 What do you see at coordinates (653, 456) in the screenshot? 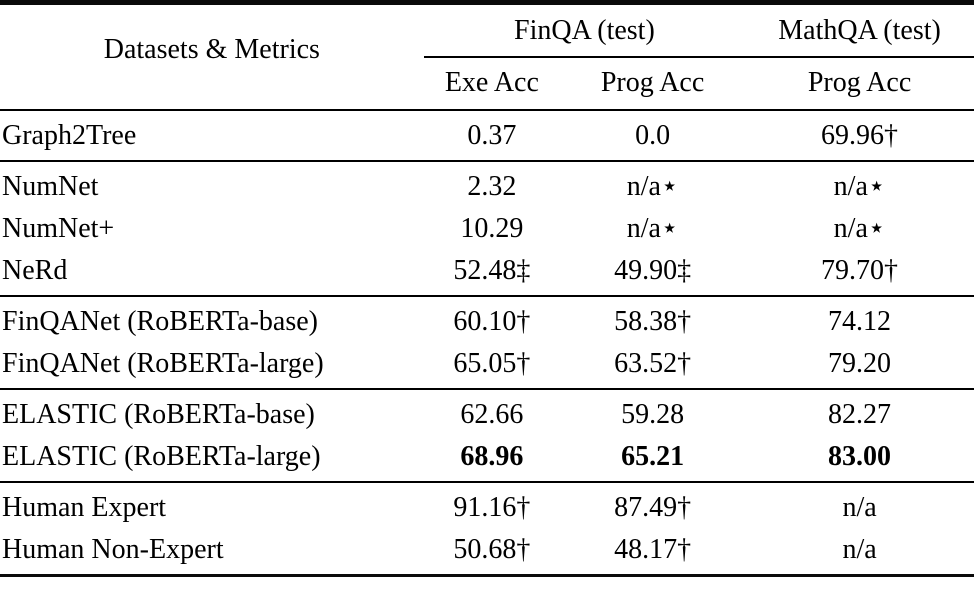
I see `metric-value: 65.21` at bounding box center [653, 456].